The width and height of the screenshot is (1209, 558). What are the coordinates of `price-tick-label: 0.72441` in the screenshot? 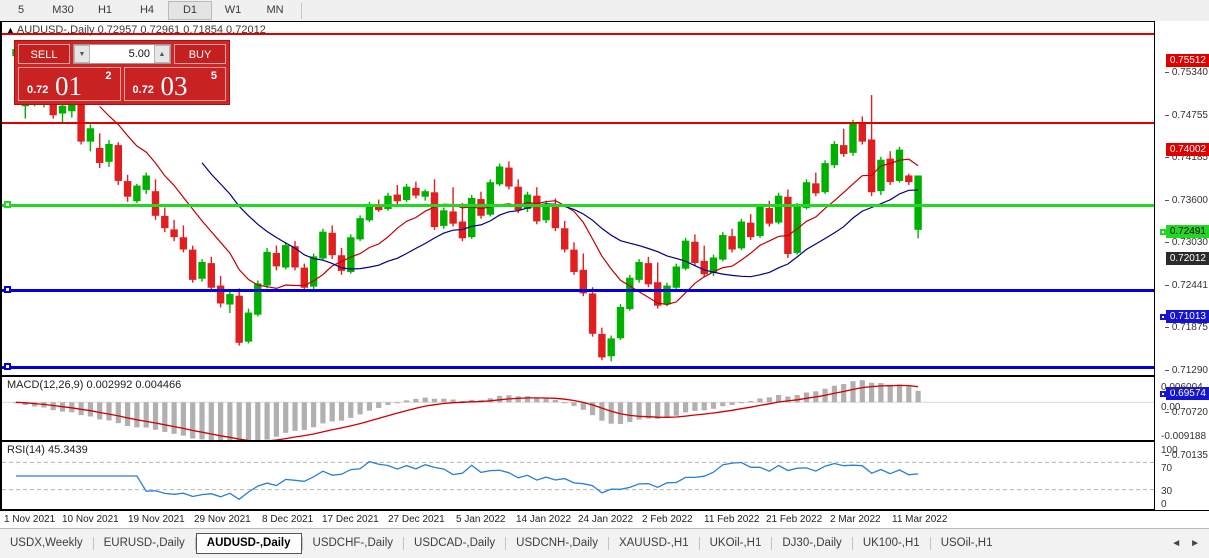 It's located at (1189, 285).